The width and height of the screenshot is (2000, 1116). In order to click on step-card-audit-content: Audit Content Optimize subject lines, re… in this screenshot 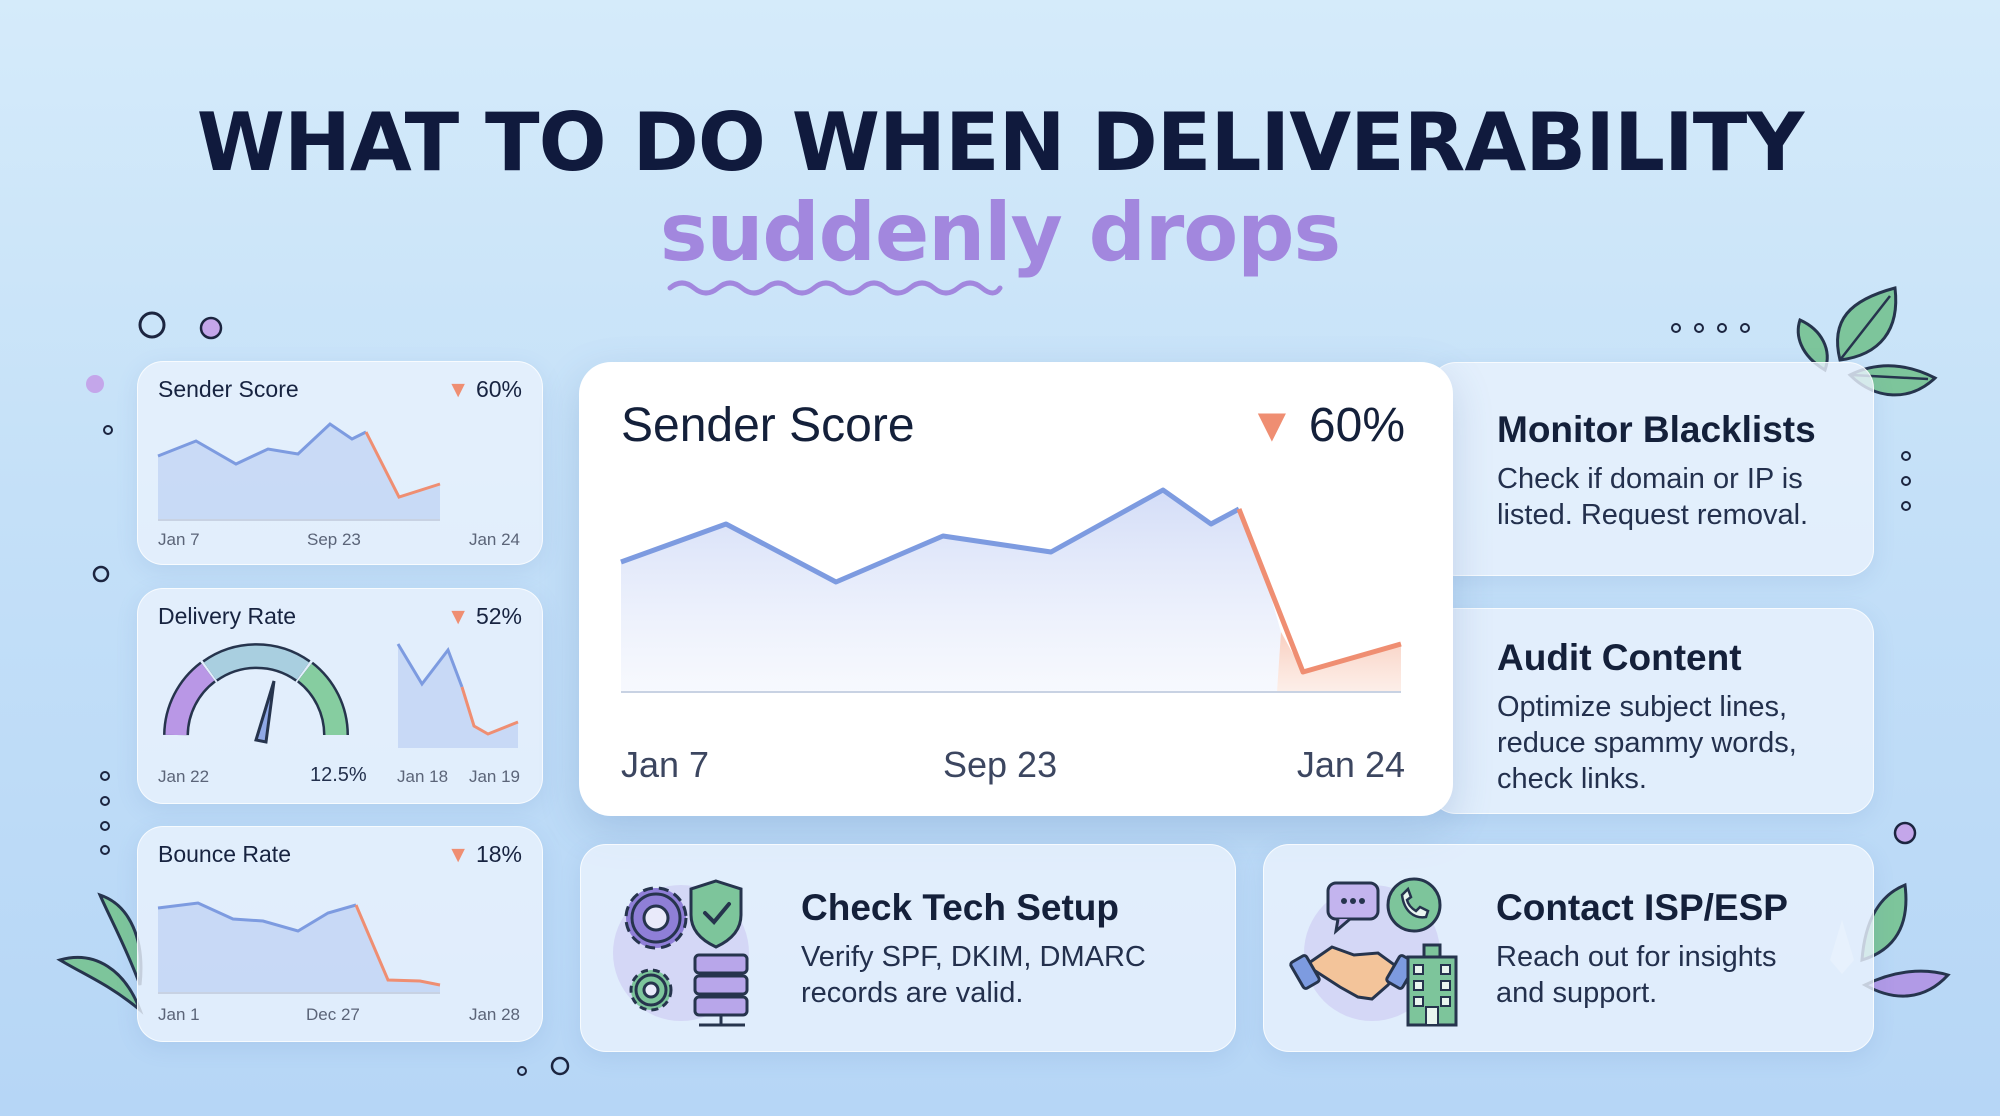, I will do `click(1652, 711)`.